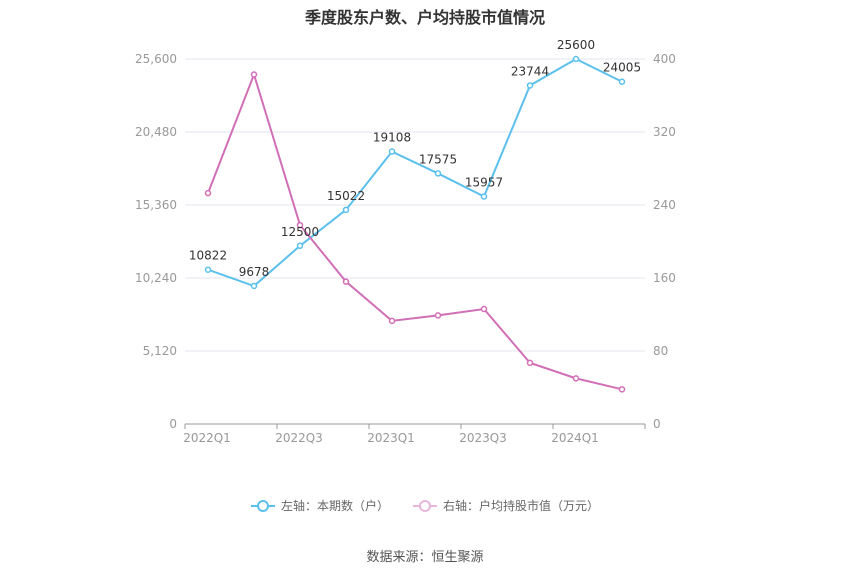 This screenshot has width=850, height=575. What do you see at coordinates (622, 68) in the screenshot?
I see `data-label: 24005` at bounding box center [622, 68].